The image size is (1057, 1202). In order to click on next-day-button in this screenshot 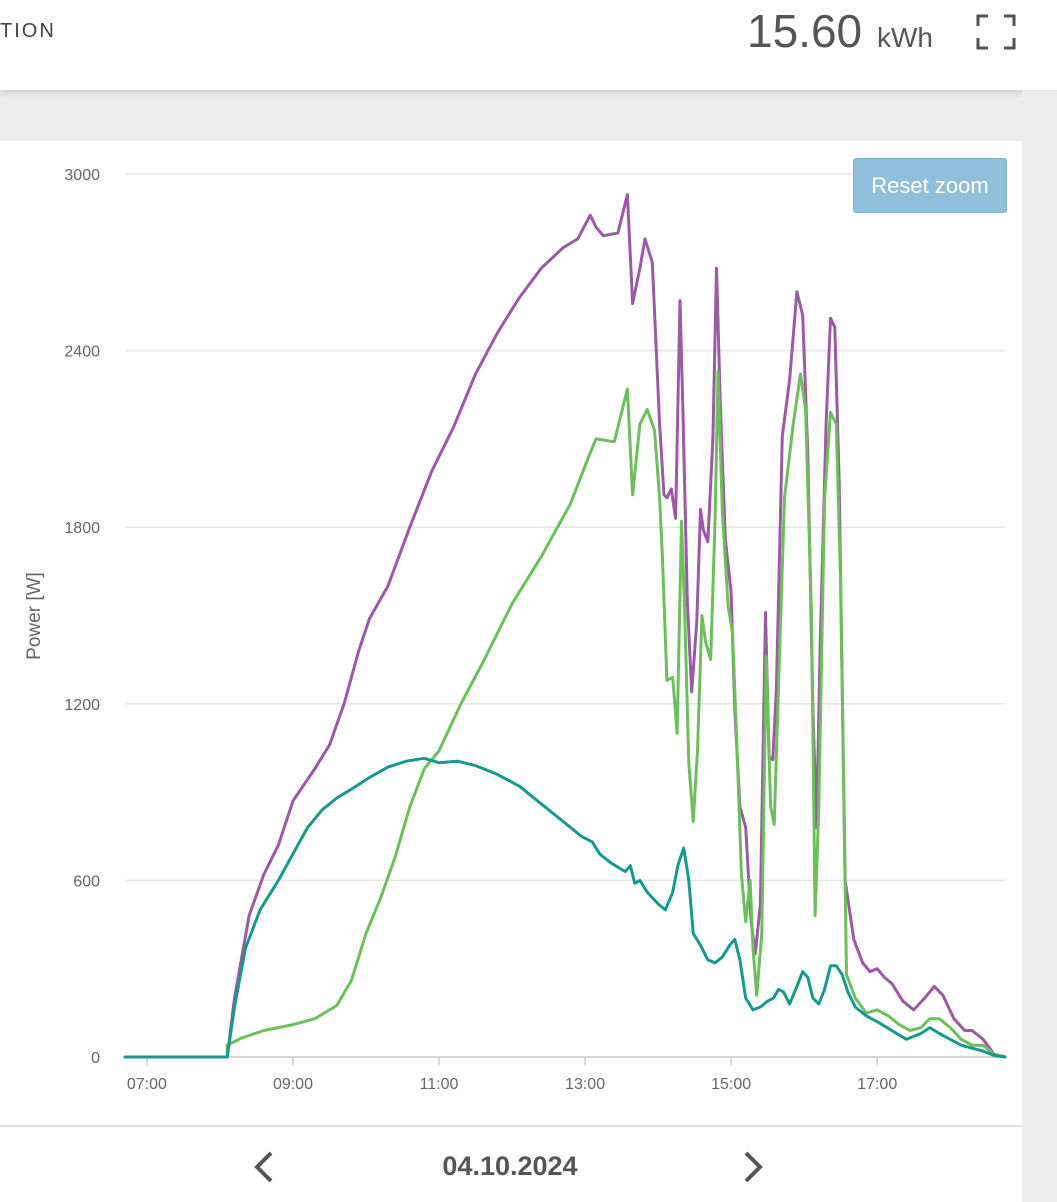, I will do `click(752, 1167)`.